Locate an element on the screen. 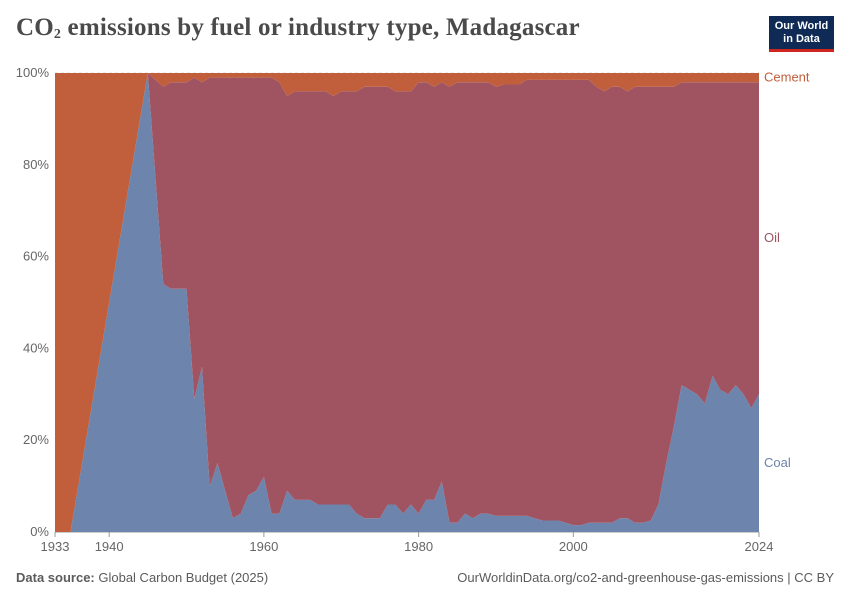  y-tick-label: 0% is located at coordinates (39, 531).